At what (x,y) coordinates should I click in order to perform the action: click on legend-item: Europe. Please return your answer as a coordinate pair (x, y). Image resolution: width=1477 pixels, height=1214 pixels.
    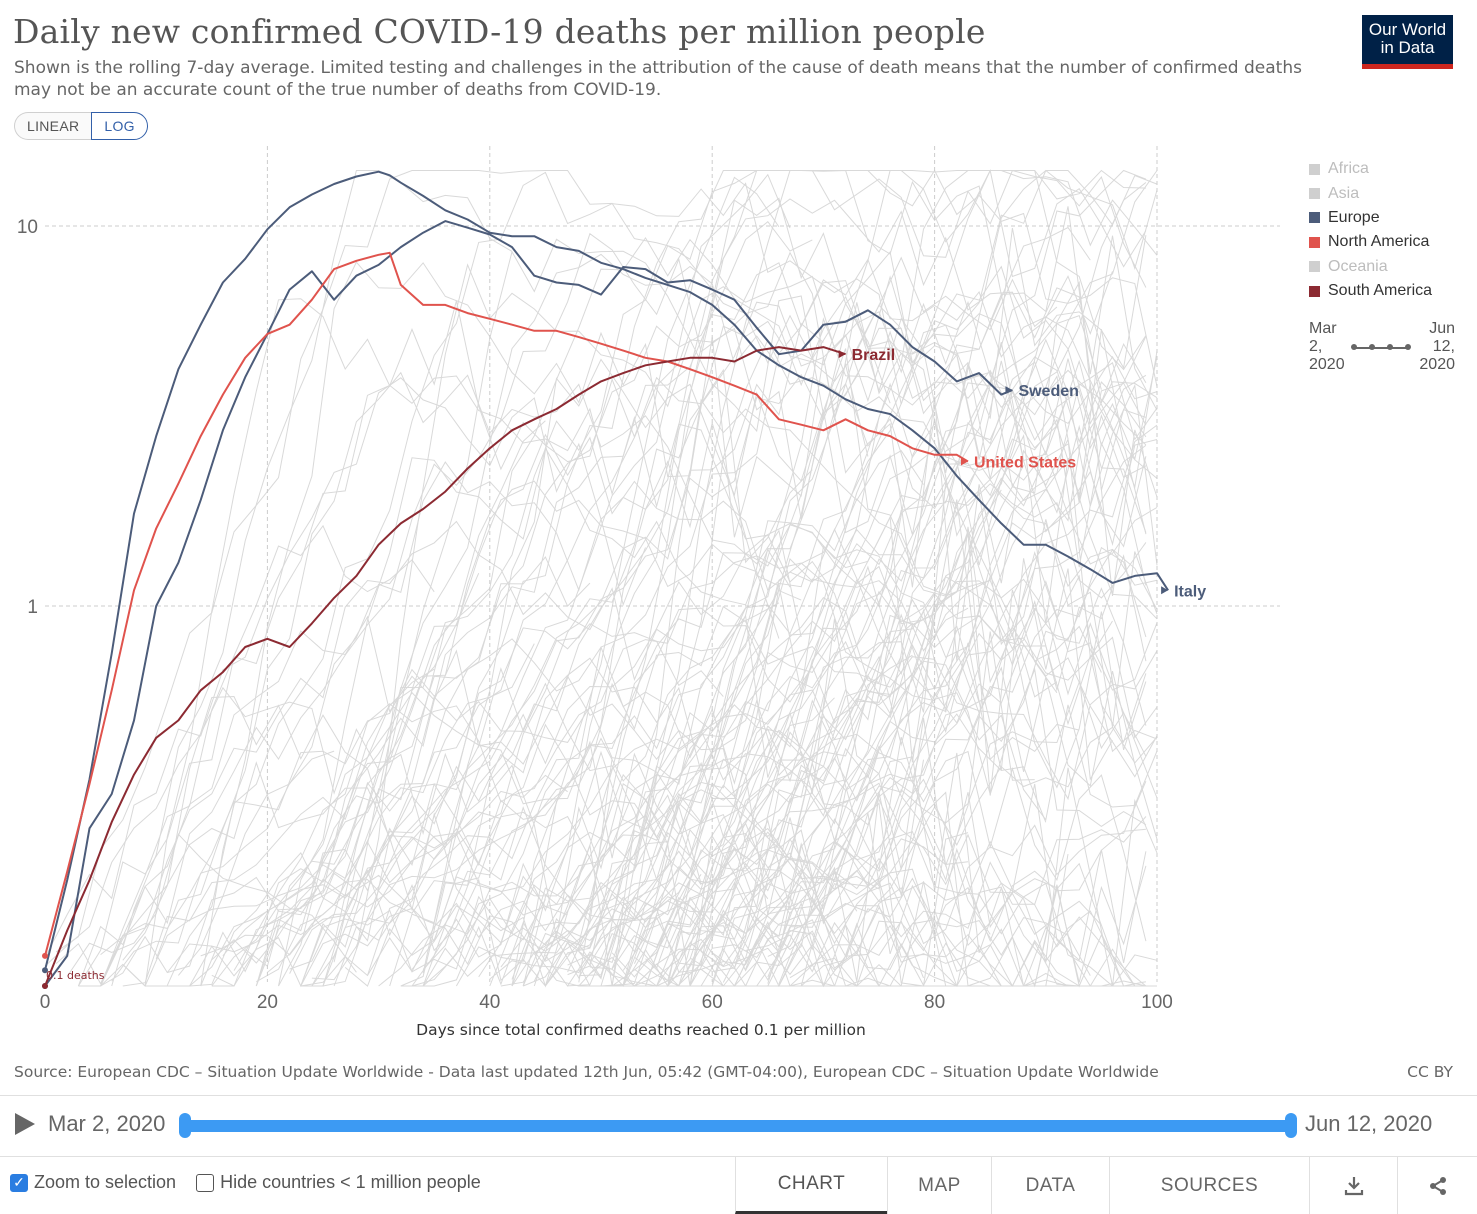
    Looking at the image, I should click on (1370, 218).